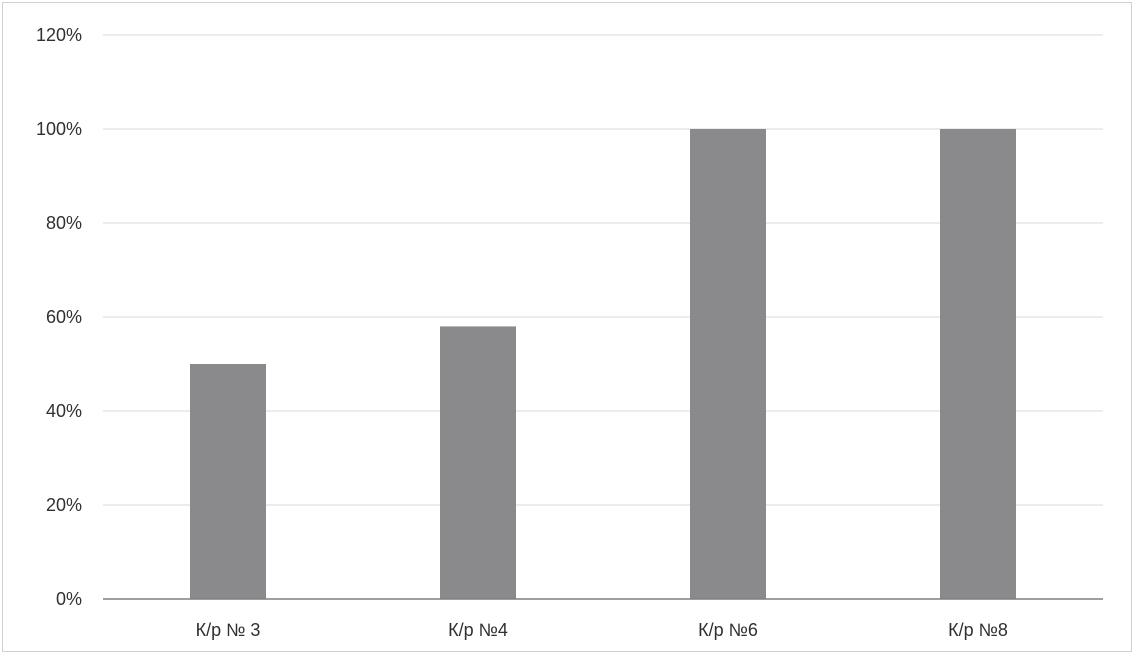 This screenshot has width=1138, height=658. I want to click on y-tick-label: 20%, so click(64, 505).